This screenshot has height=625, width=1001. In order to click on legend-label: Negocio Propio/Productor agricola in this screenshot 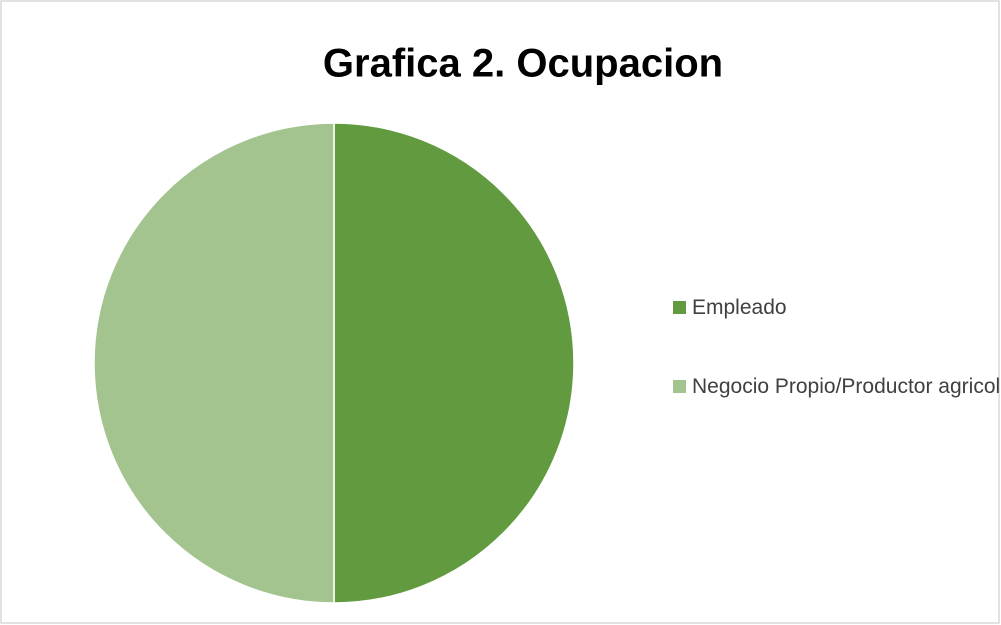, I will do `click(846, 386)`.